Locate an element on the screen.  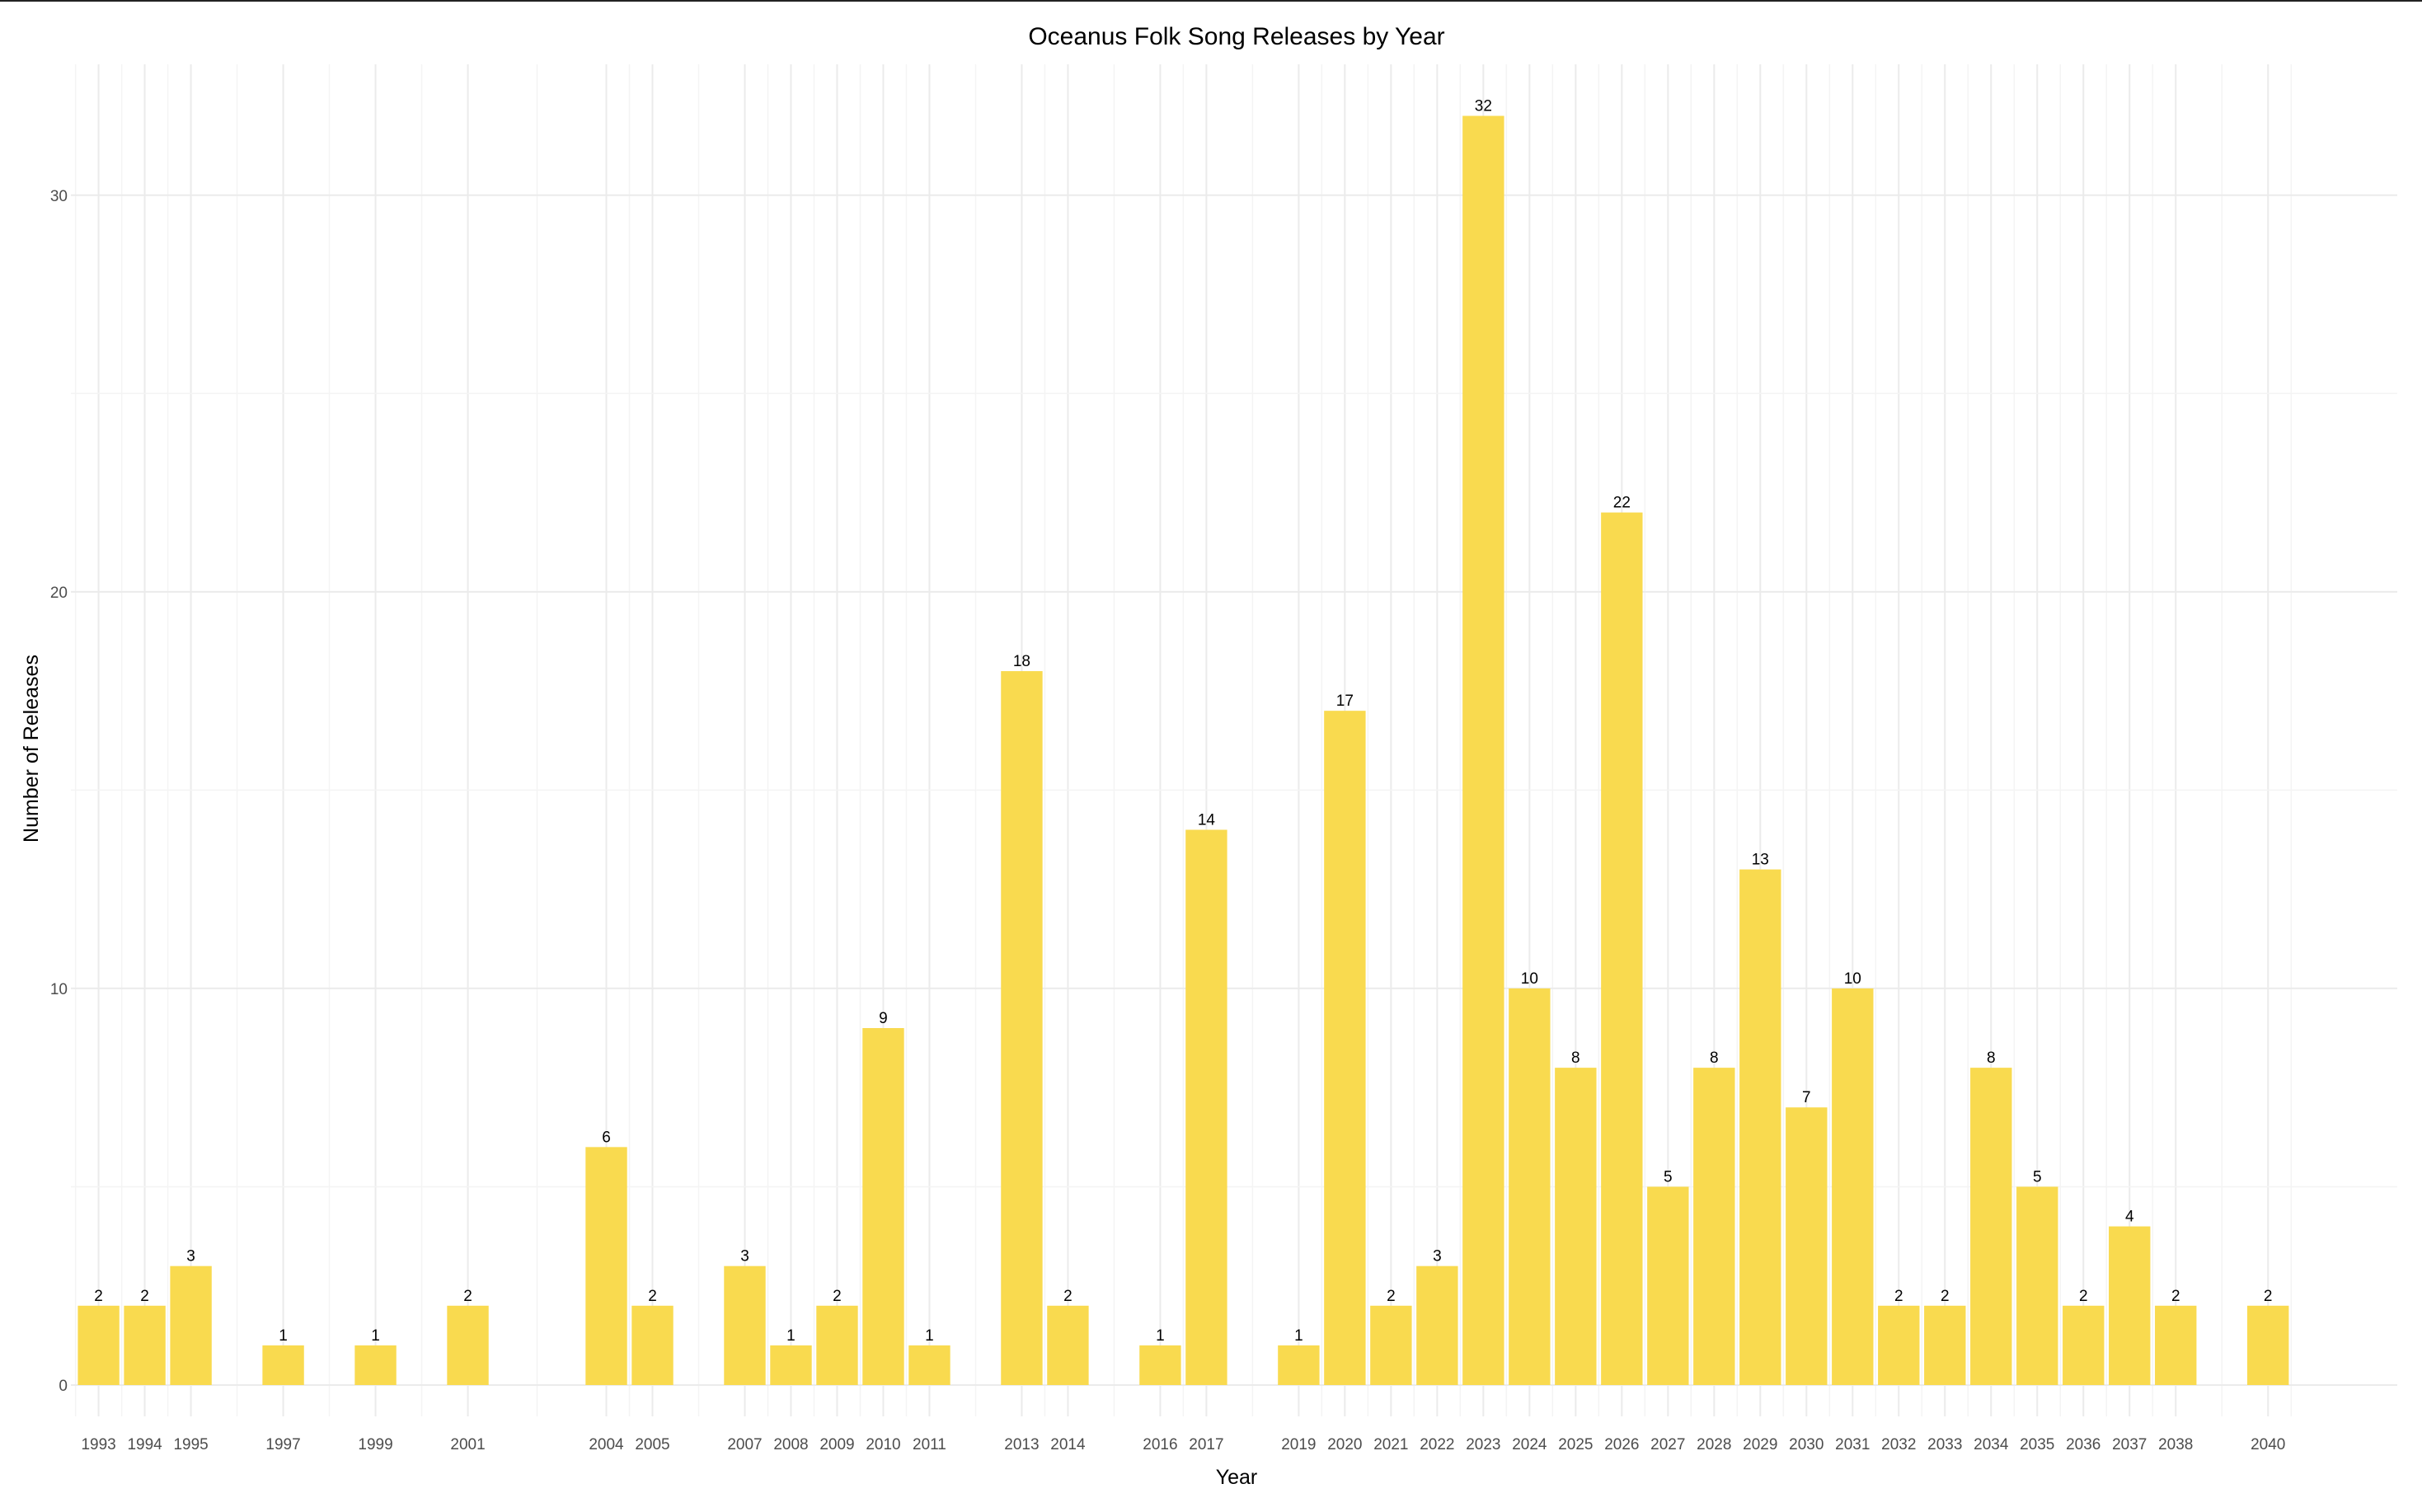
y-tick-label: 30 is located at coordinates (59, 197).